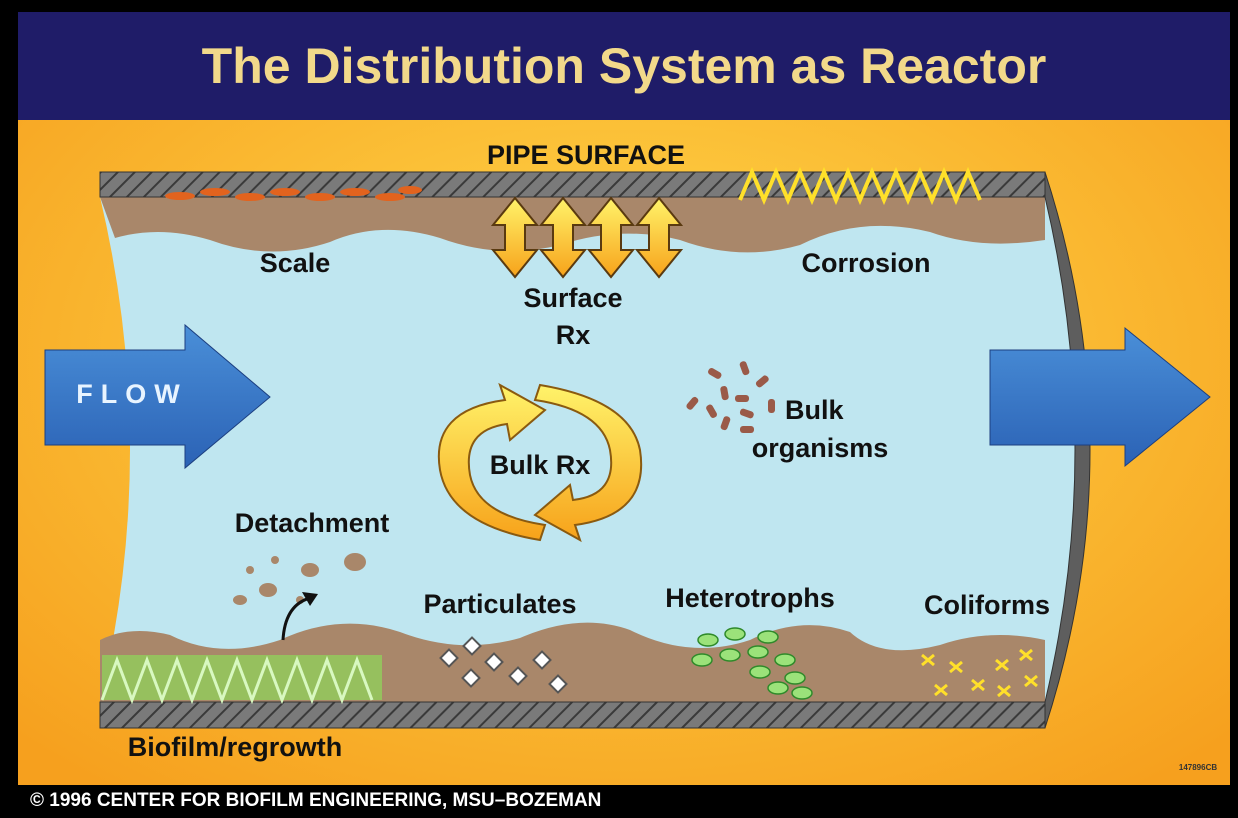  I want to click on scale-label: Scale, so click(295, 263).